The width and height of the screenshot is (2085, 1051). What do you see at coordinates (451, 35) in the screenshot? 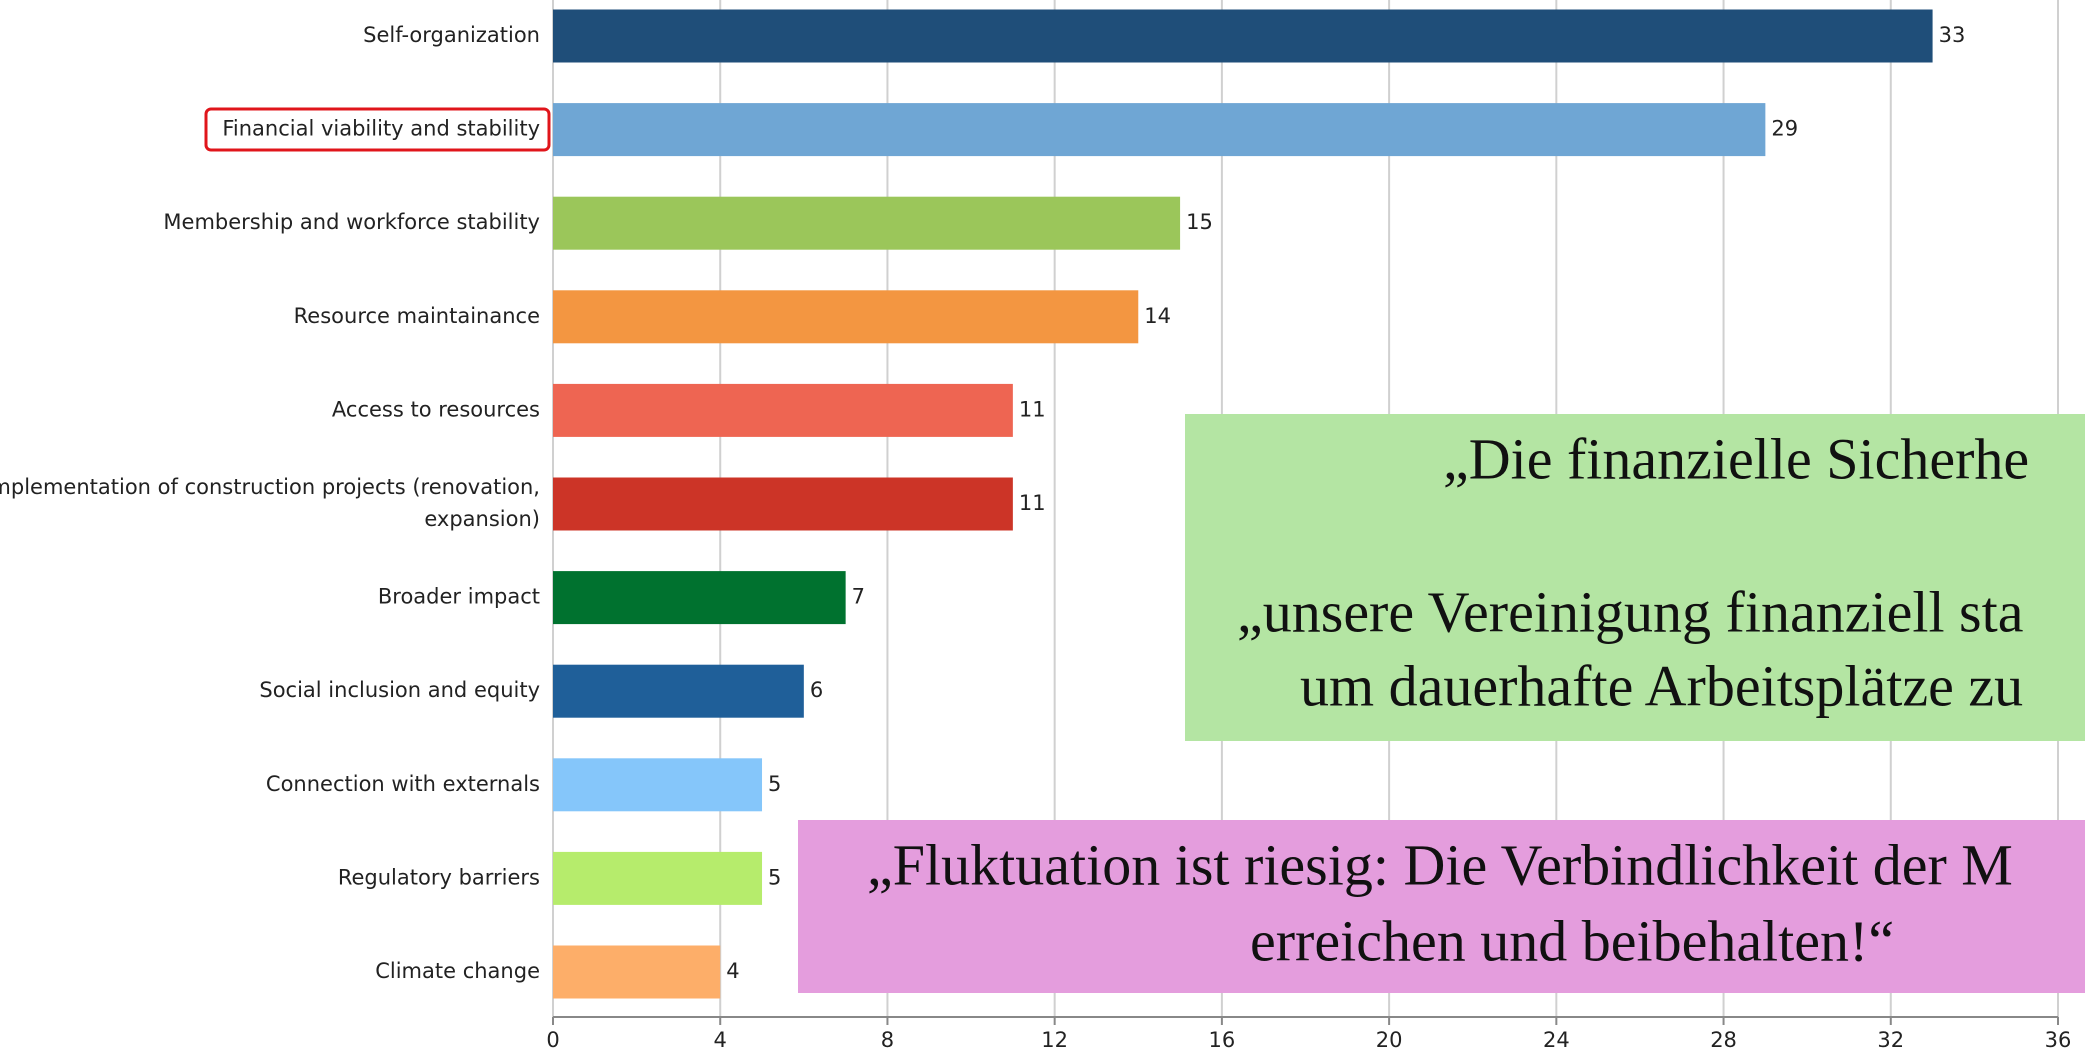
I see `y-tick-label: Self-organization` at bounding box center [451, 35].